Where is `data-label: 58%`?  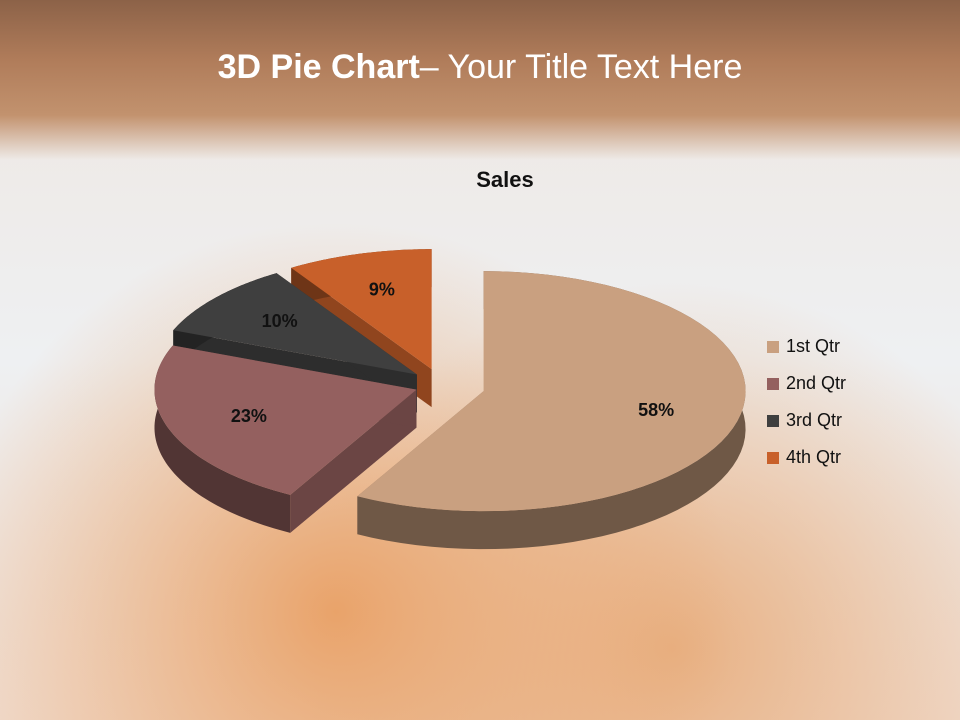
data-label: 58% is located at coordinates (656, 410).